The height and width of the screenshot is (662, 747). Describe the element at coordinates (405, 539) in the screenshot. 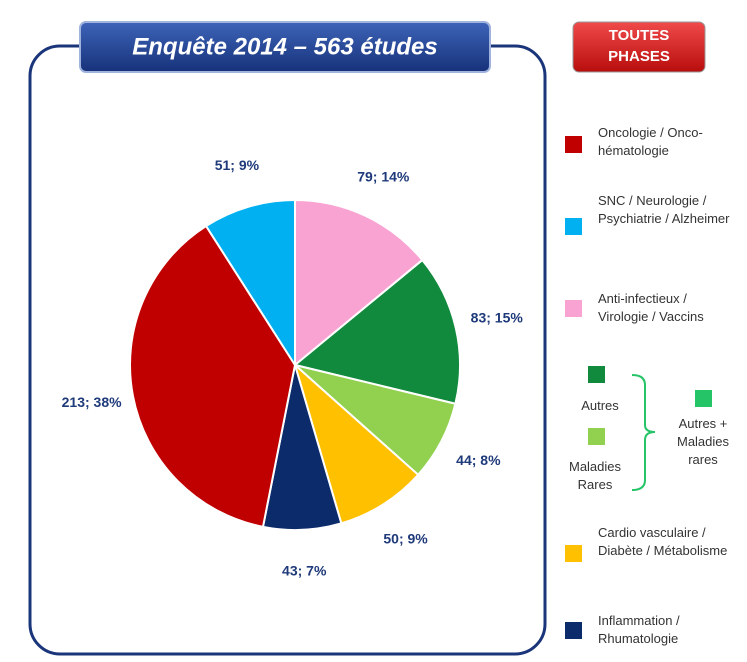

I see `data-label: 50; 9%` at that location.